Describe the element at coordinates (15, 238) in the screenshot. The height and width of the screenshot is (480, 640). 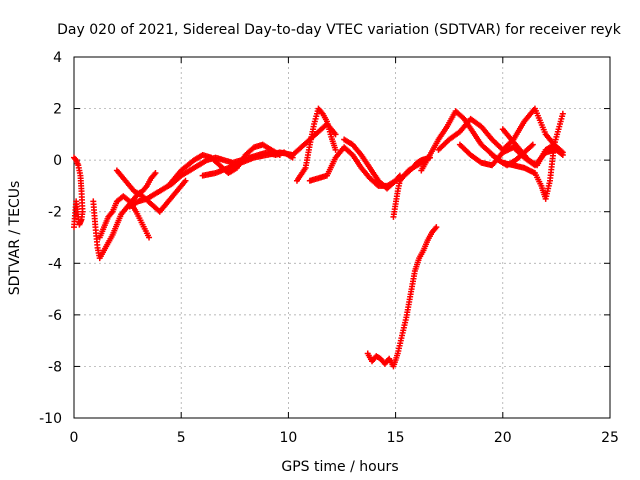
I see `y-axis-label: SDTVAR / TECUs` at that location.